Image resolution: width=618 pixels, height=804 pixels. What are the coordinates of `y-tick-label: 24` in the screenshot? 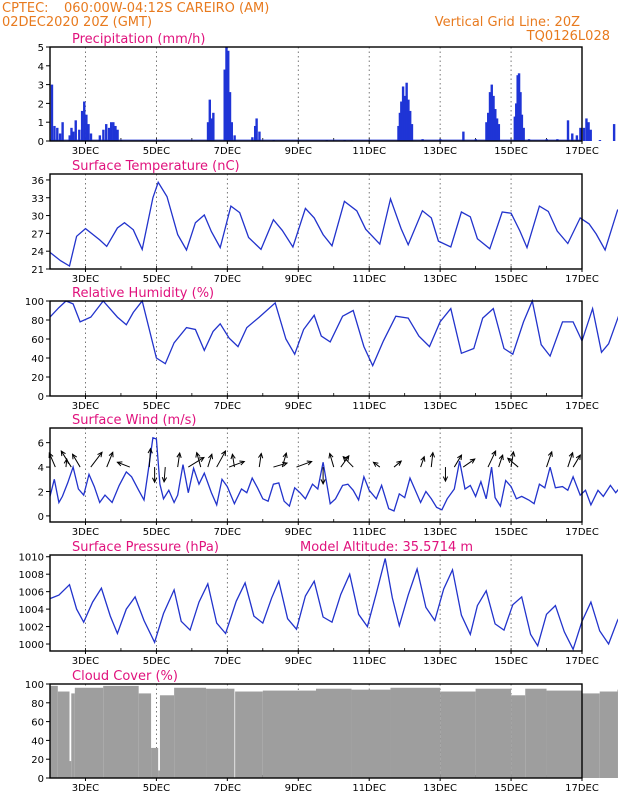 It's located at (37, 252).